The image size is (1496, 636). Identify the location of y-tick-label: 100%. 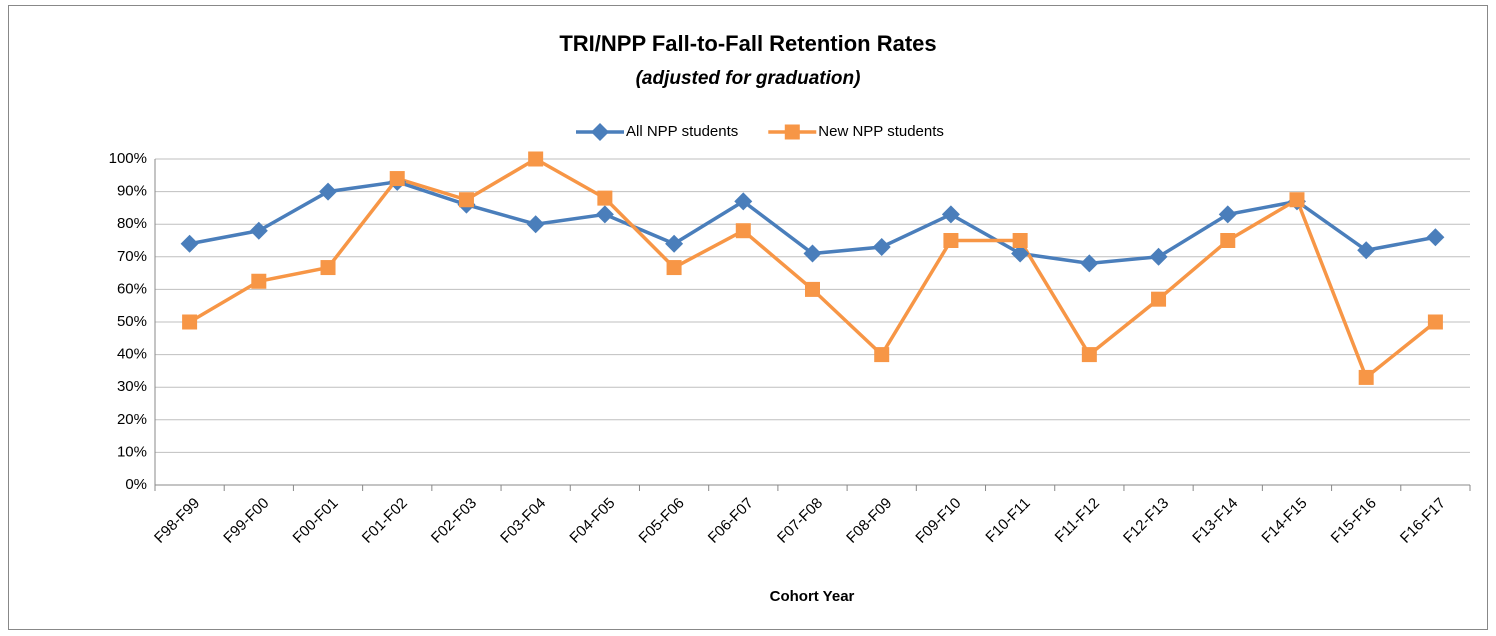
(128, 158).